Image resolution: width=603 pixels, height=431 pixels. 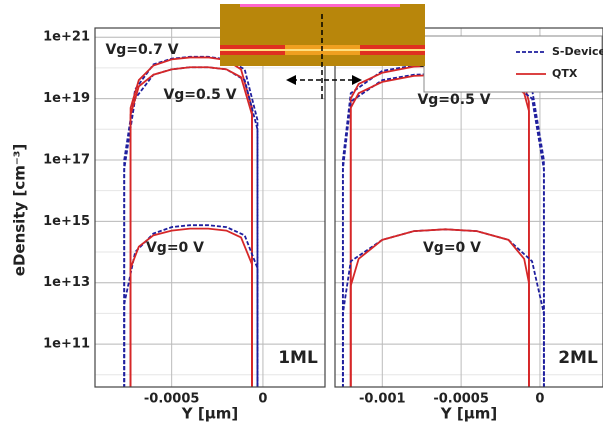 What do you see at coordinates (66, 344) in the screenshot?
I see `y-tick-label: 1e+11` at bounding box center [66, 344].